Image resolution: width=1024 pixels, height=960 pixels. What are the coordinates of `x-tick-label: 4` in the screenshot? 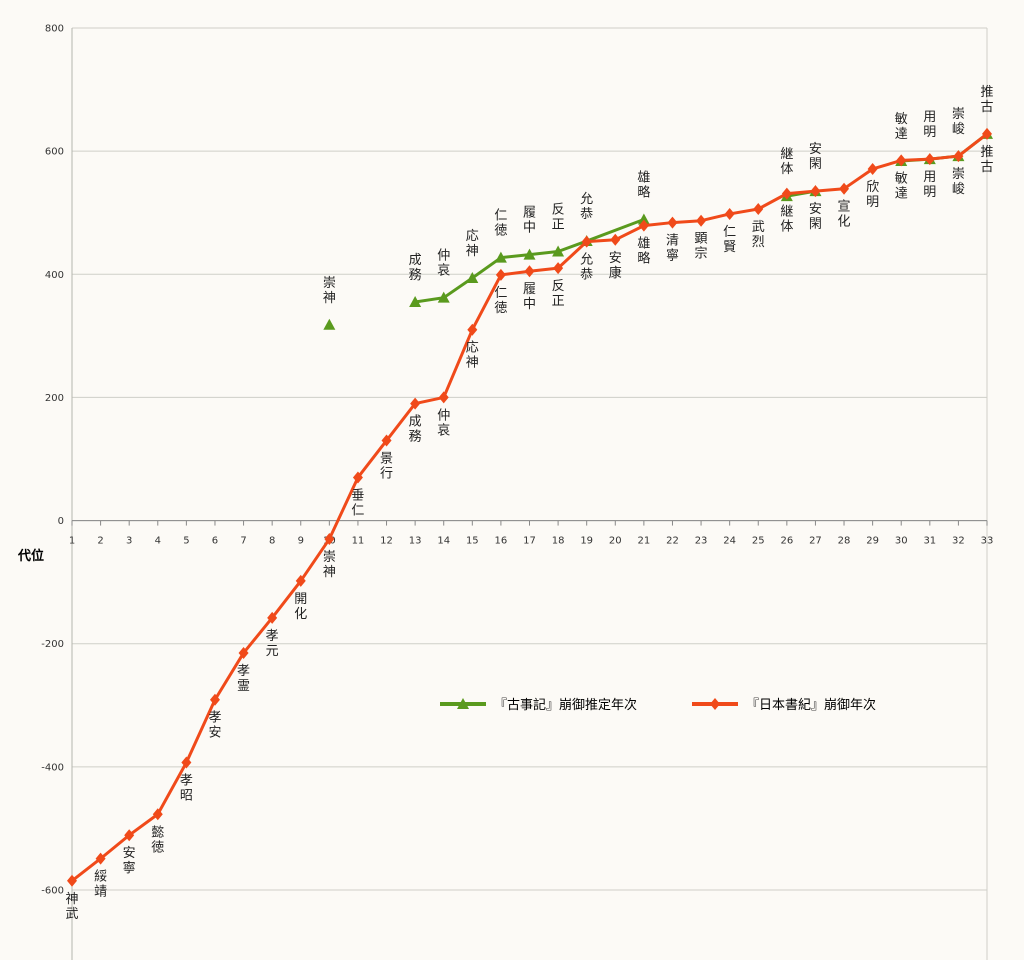 It's located at (158, 541).